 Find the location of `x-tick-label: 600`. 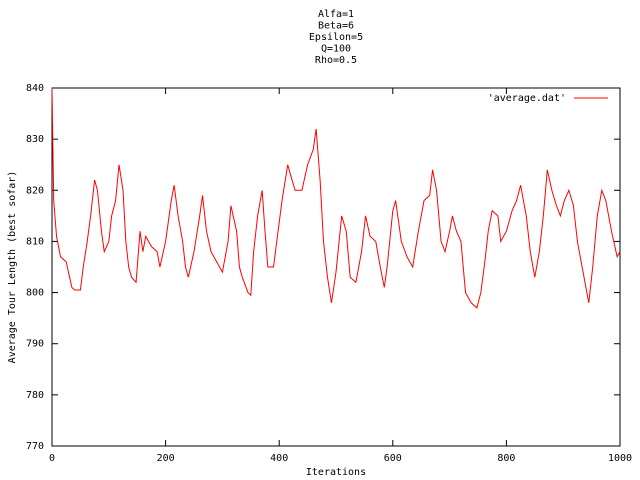

x-tick-label: 600 is located at coordinates (393, 458).